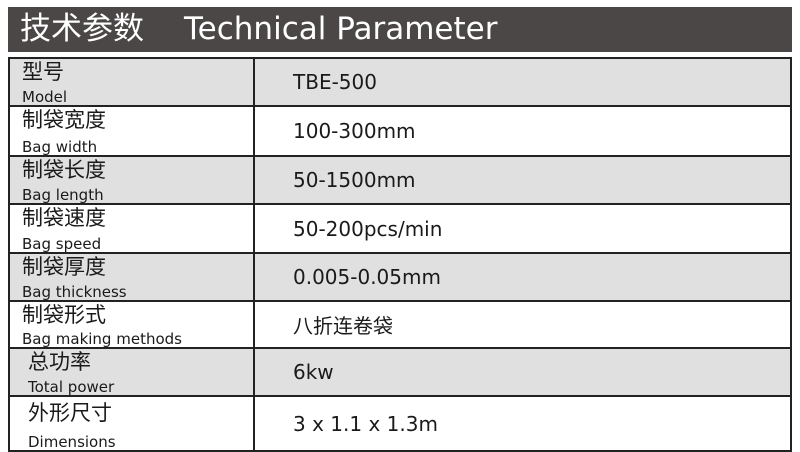 The height and width of the screenshot is (452, 800). Describe the element at coordinates (64, 218) in the screenshot. I see `label-cn: 制袋速度` at that location.